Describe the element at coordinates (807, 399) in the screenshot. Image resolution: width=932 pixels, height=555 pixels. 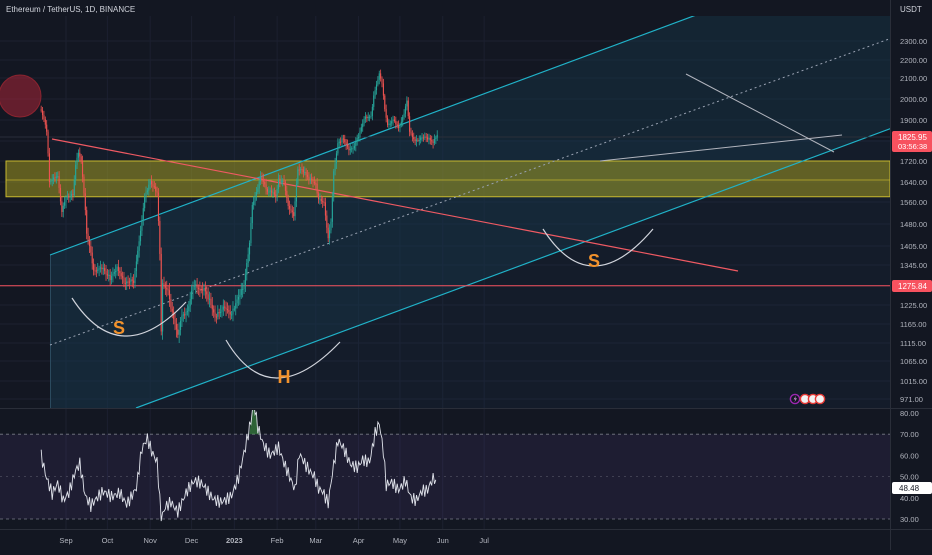
I see `event-badges` at that location.